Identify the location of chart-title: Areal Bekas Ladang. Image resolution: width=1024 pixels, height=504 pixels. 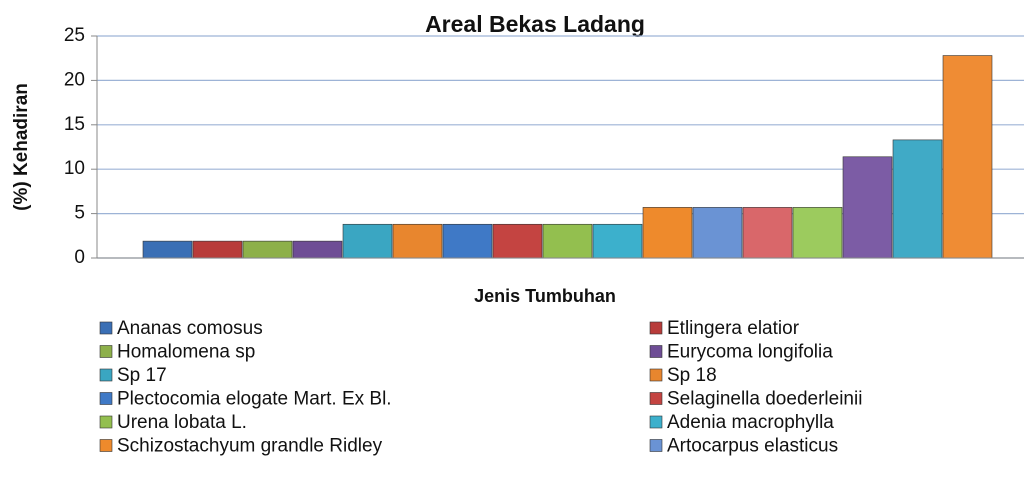
(535, 24).